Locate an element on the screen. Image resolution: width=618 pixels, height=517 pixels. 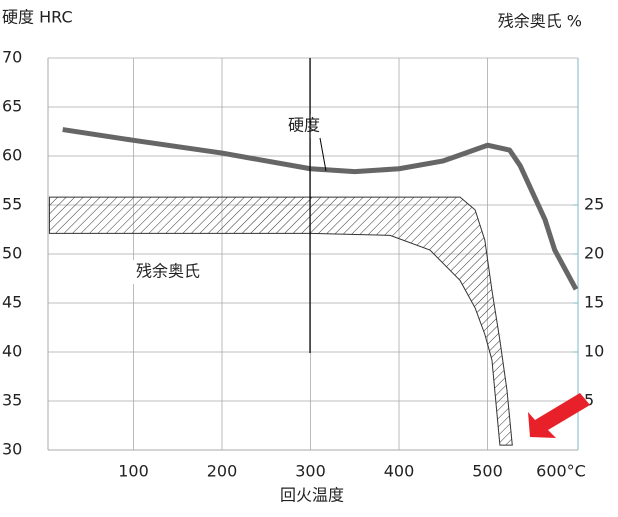
y2-tick-label: 15 is located at coordinates (594, 302).